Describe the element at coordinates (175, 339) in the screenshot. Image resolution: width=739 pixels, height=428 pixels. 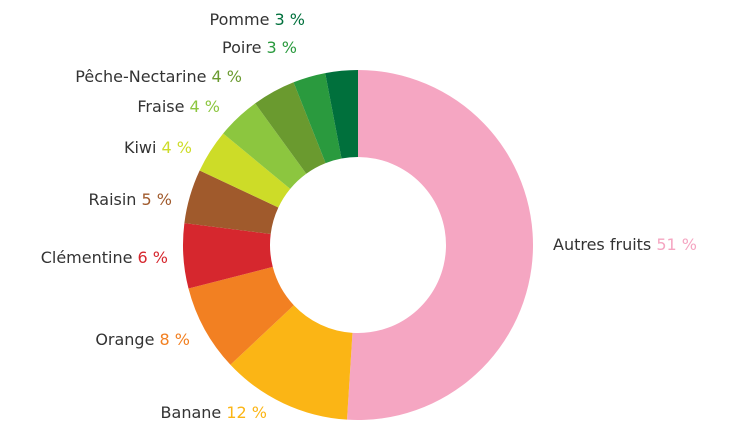
I see `value-label: 8 %` at that location.